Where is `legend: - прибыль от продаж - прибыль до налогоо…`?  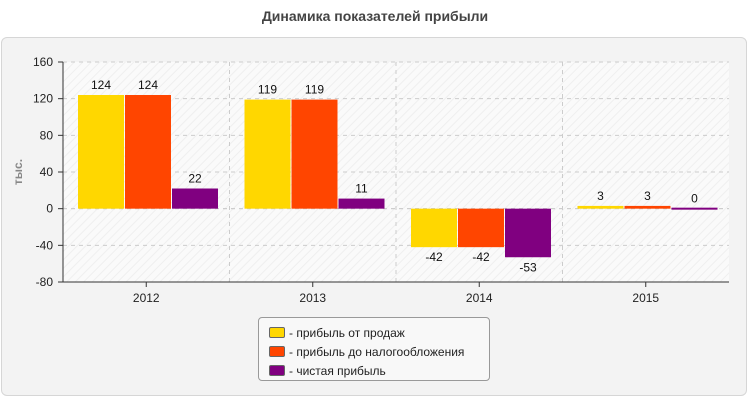
legend: - прибыль от продаж - прибыль до налогоо… is located at coordinates (374, 349).